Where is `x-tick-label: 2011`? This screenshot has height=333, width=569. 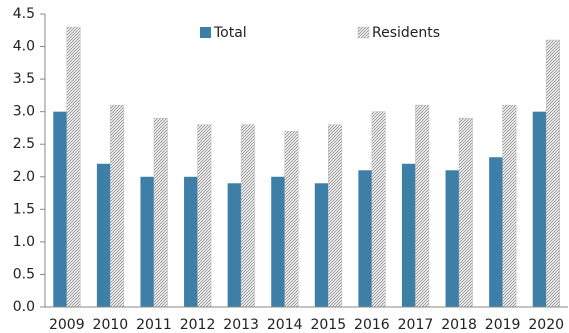
x-tick-label: 2011 is located at coordinates (154, 325).